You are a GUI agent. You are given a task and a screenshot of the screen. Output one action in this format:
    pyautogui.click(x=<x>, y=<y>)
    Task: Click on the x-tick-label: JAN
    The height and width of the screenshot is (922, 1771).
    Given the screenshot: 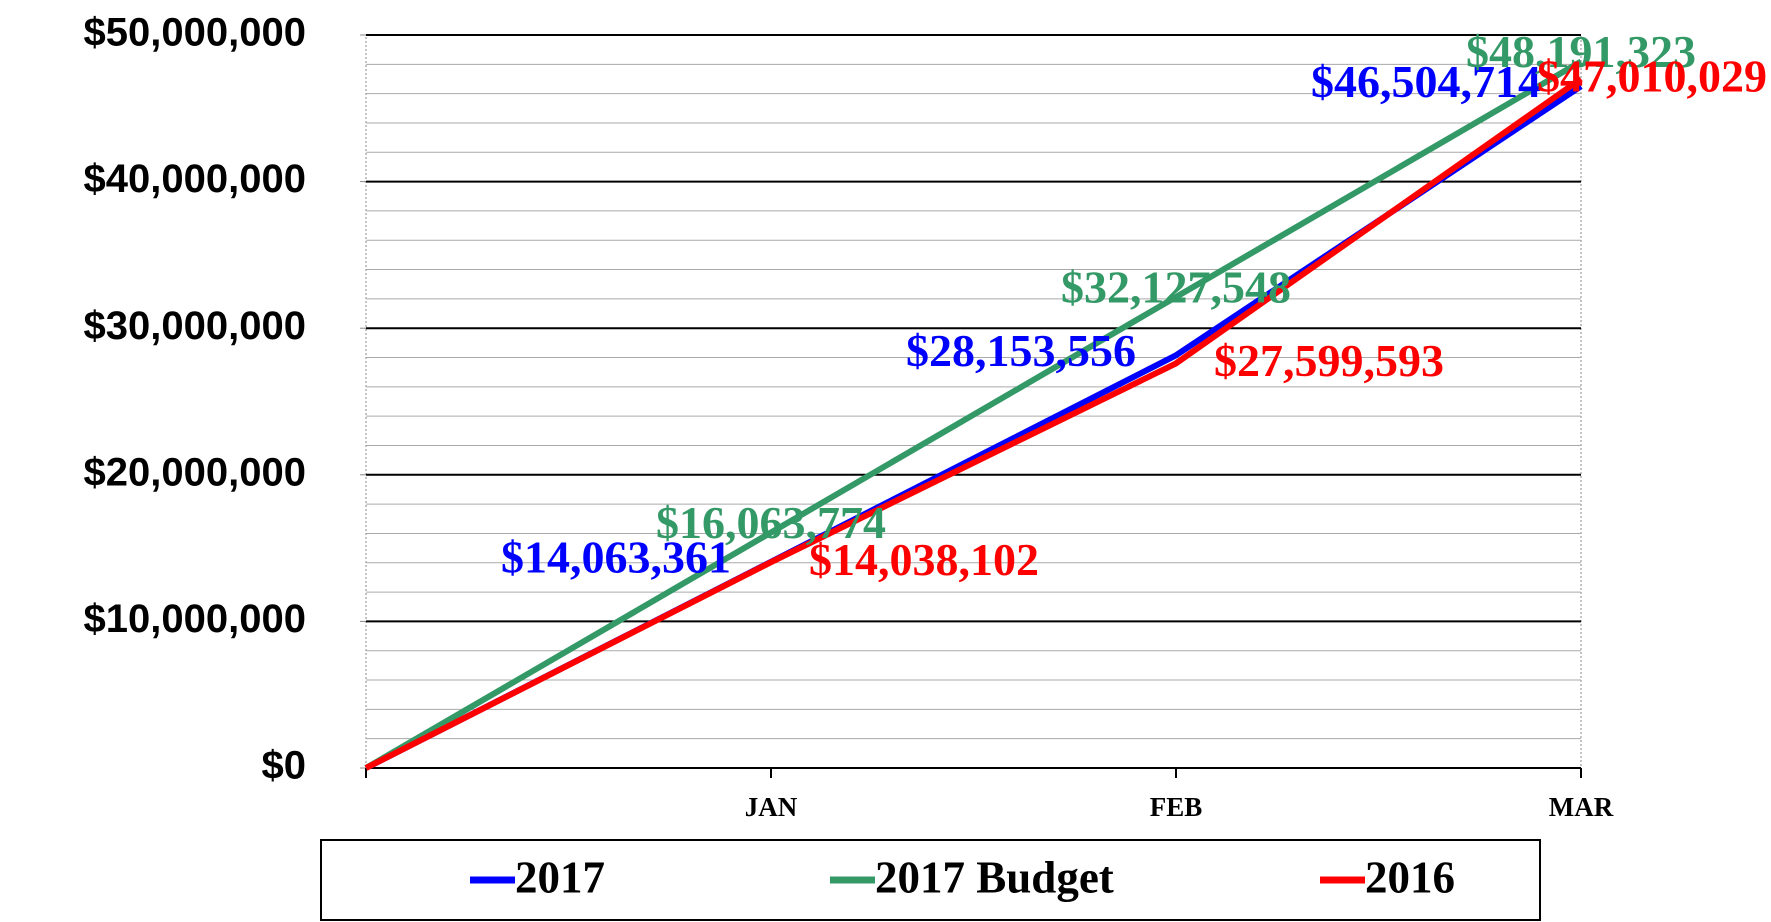 What is the action you would take?
    pyautogui.click(x=771, y=807)
    